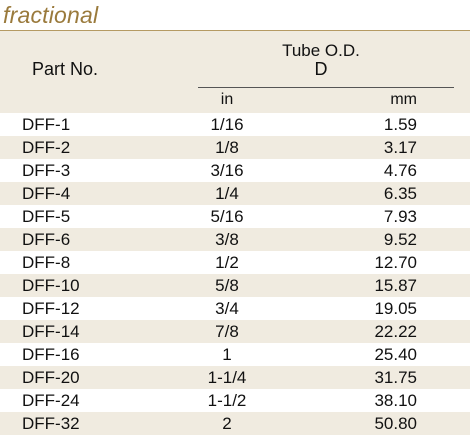 The height and width of the screenshot is (445, 470). I want to click on od-inch-cell: 1-1/4, so click(227, 377).